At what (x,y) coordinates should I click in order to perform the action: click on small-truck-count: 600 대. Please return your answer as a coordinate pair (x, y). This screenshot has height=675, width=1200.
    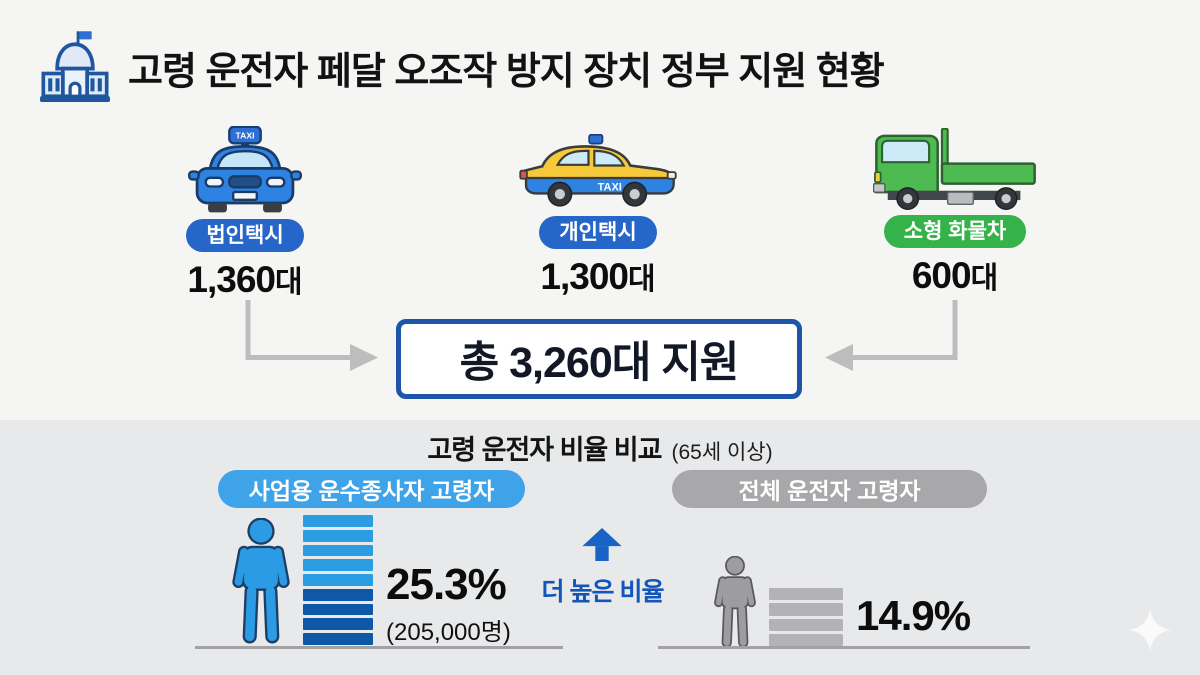
    Looking at the image, I should click on (955, 276).